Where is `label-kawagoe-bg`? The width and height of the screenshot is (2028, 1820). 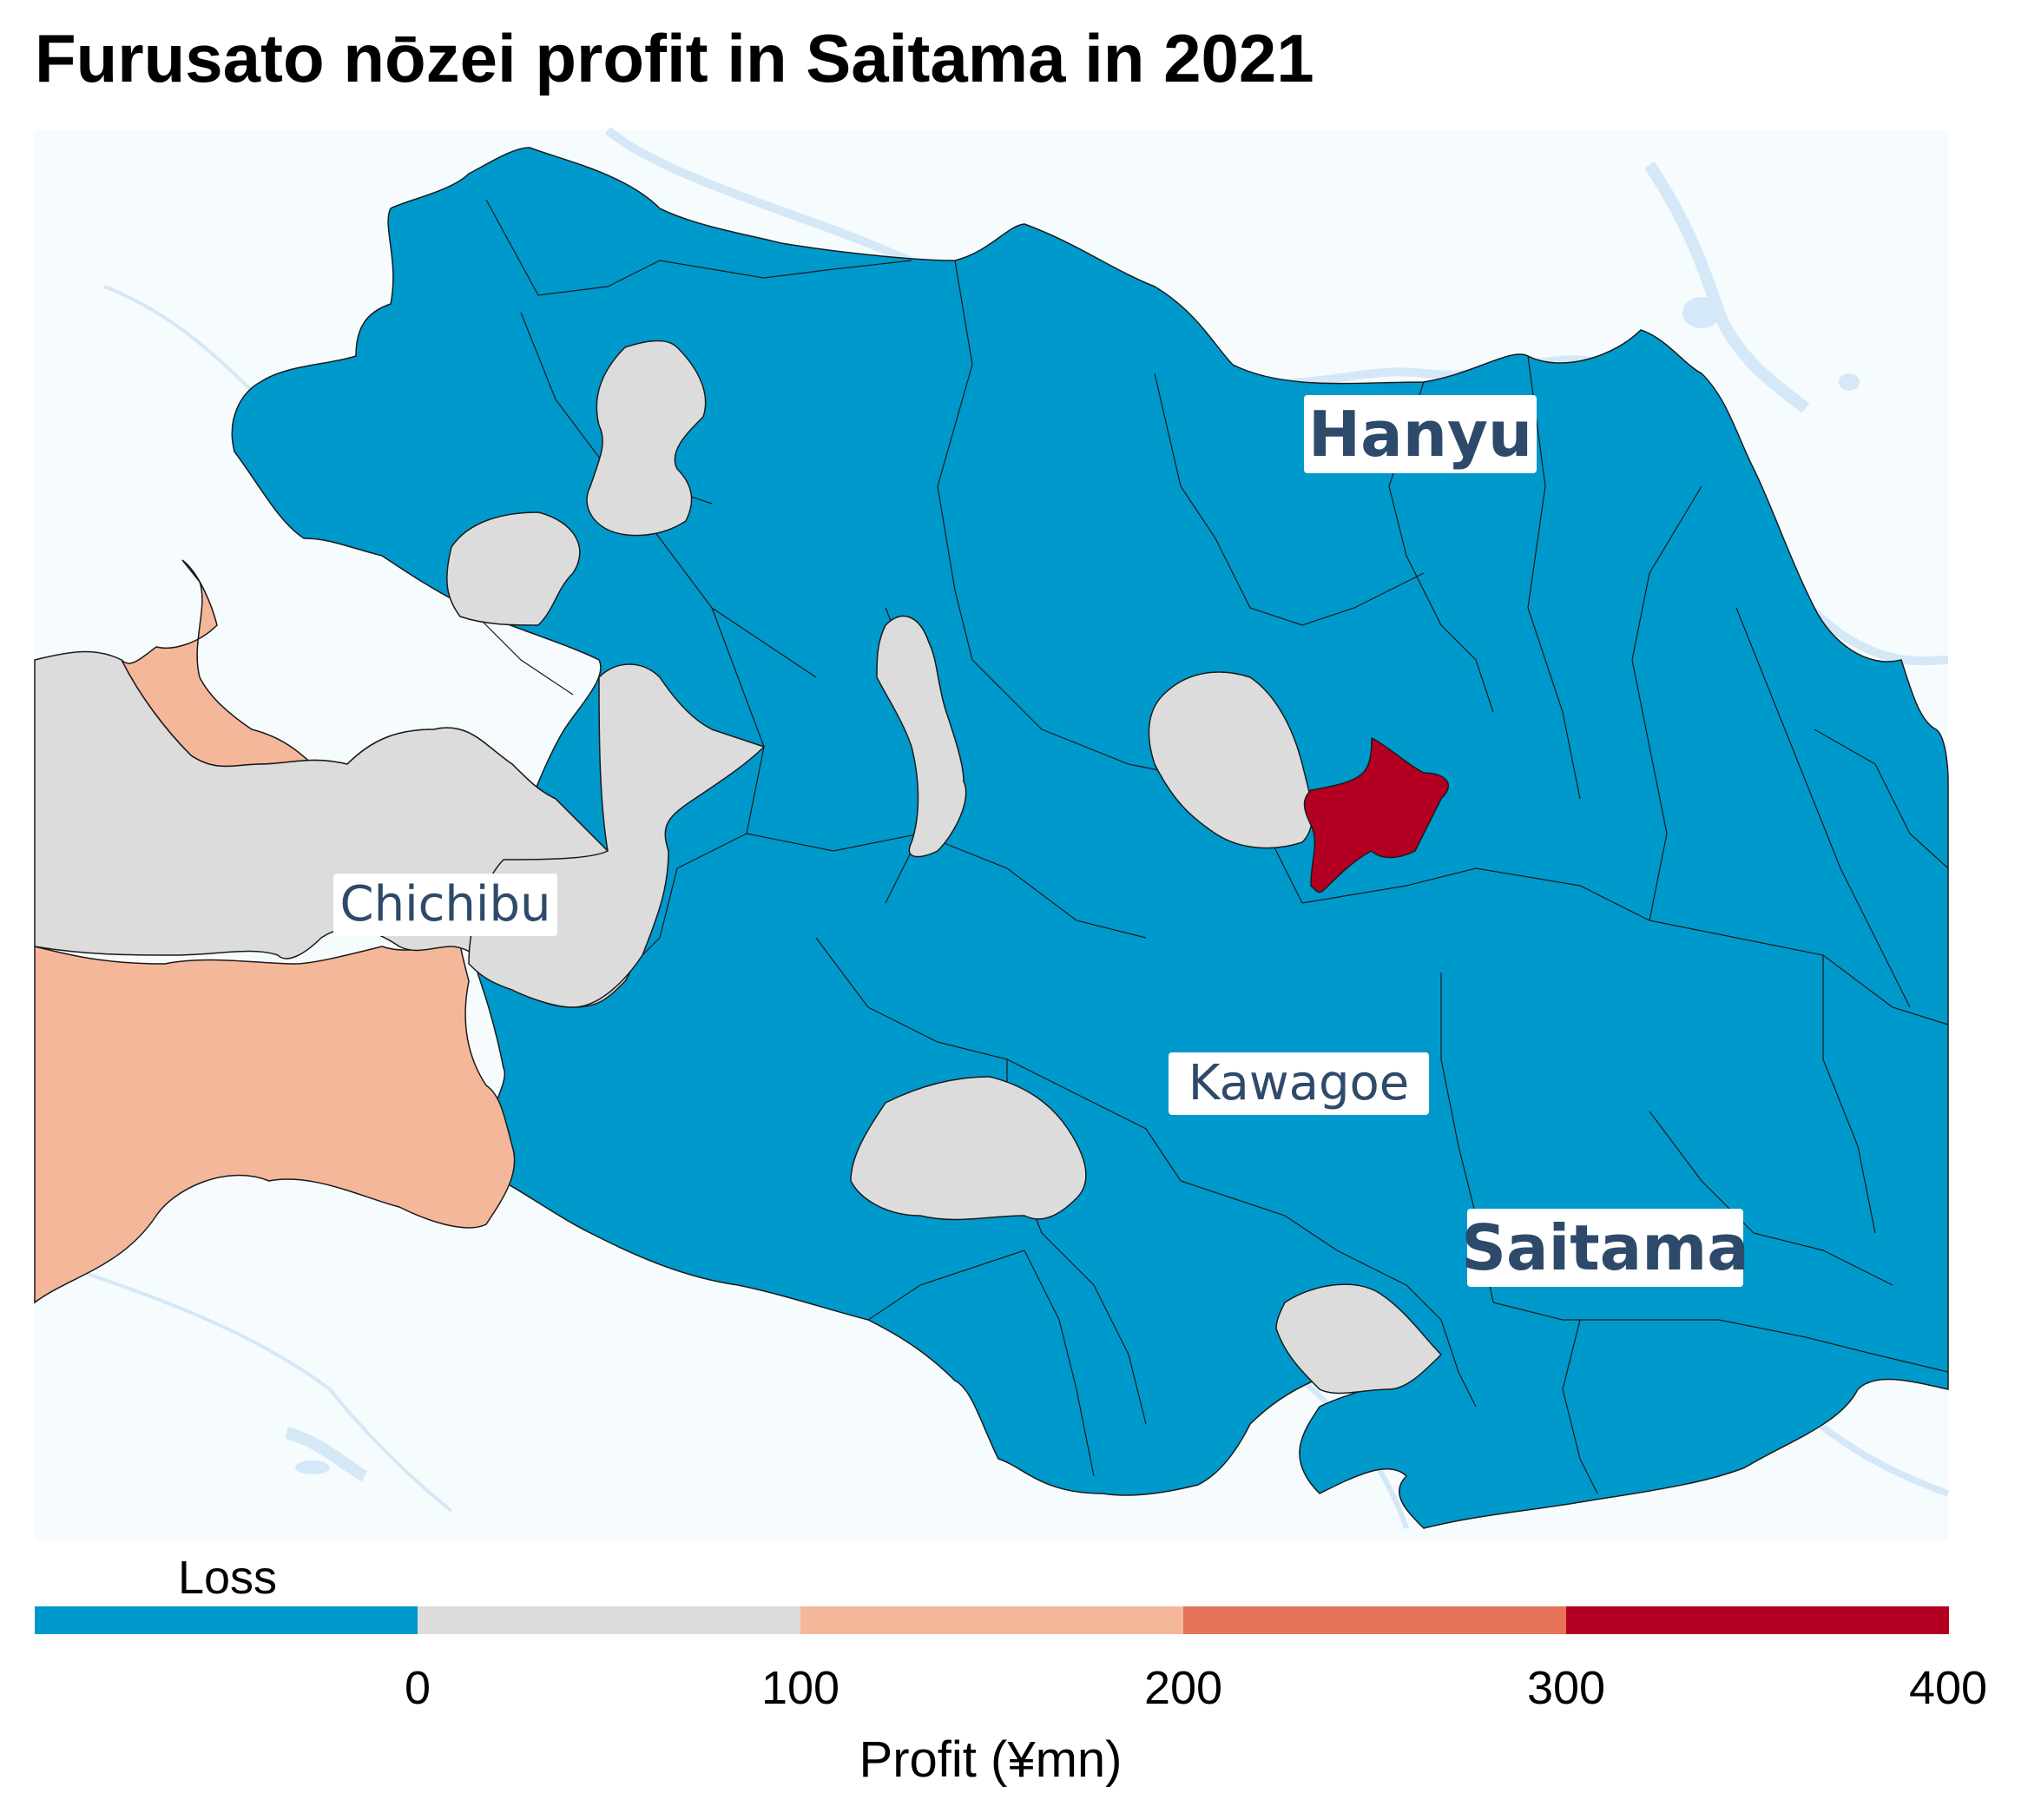 label-kawagoe-bg is located at coordinates (1299, 1083).